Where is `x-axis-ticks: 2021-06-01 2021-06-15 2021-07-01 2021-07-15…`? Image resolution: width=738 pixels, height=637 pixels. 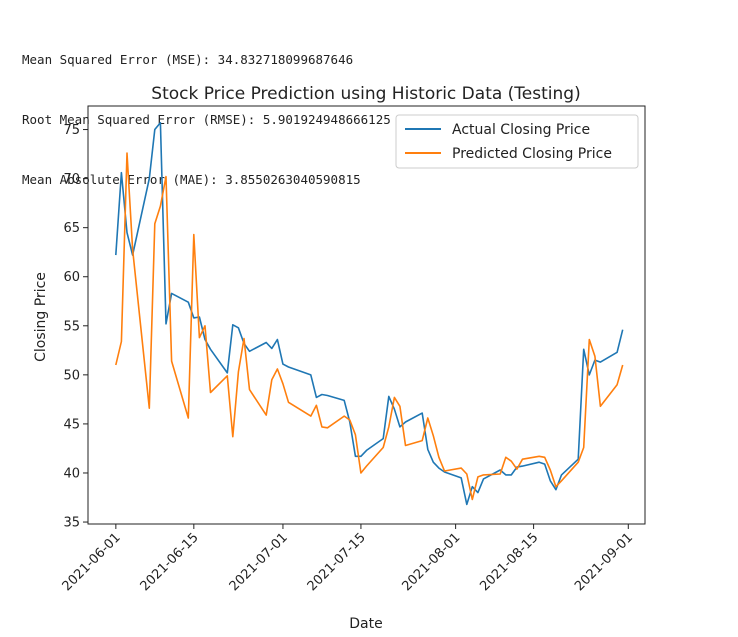 x-axis-ticks: 2021-06-01 2021-06-15 2021-07-01 2021-07-15… is located at coordinates (348, 559).